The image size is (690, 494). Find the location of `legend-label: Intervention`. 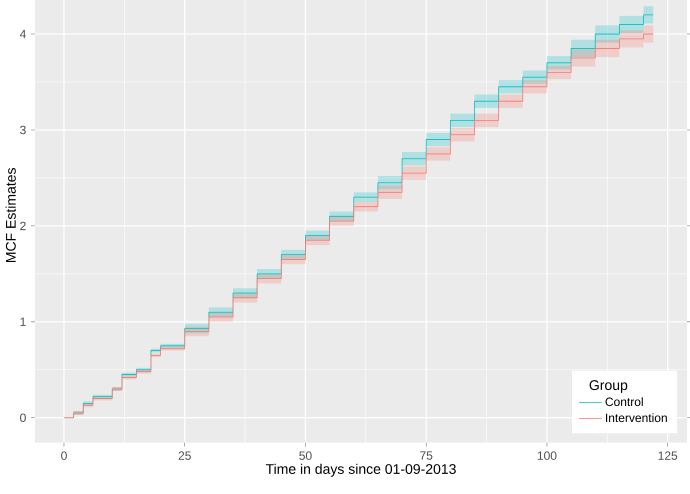

legend-label: Intervention is located at coordinates (636, 417).